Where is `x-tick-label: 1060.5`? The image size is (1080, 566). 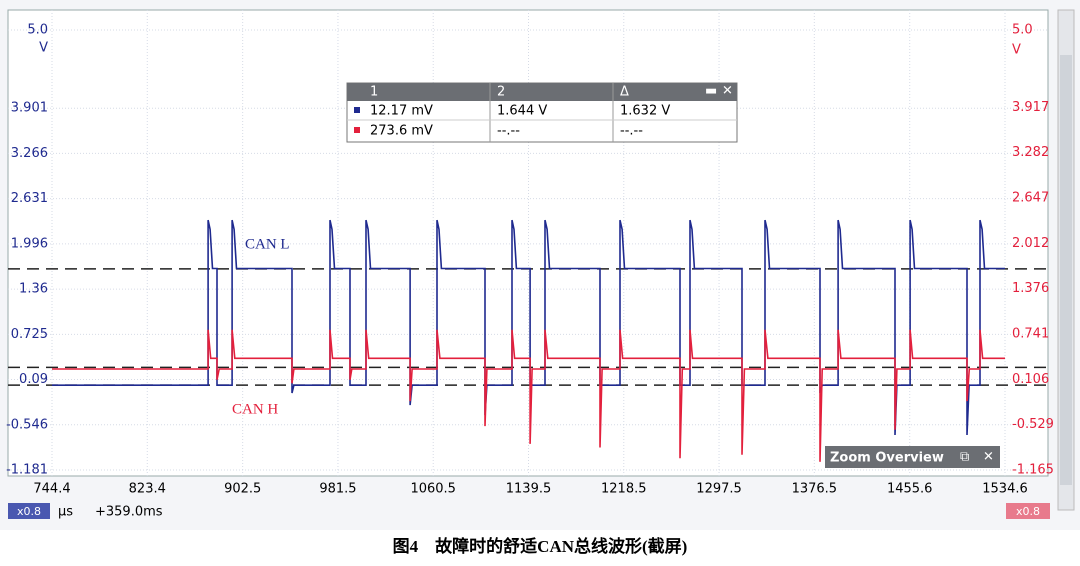
x-tick-label: 1060.5 is located at coordinates (433, 489).